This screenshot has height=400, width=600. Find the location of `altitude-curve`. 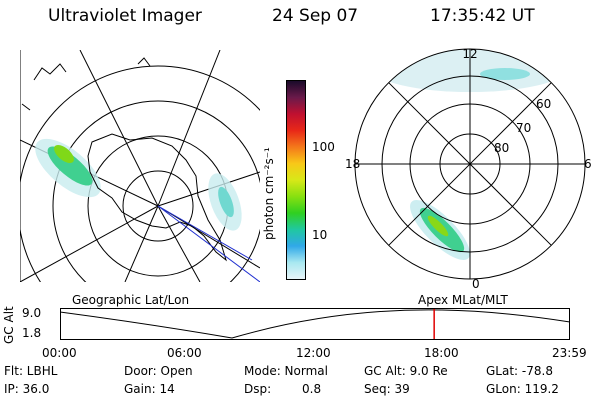

altitude-curve is located at coordinates (315, 324).